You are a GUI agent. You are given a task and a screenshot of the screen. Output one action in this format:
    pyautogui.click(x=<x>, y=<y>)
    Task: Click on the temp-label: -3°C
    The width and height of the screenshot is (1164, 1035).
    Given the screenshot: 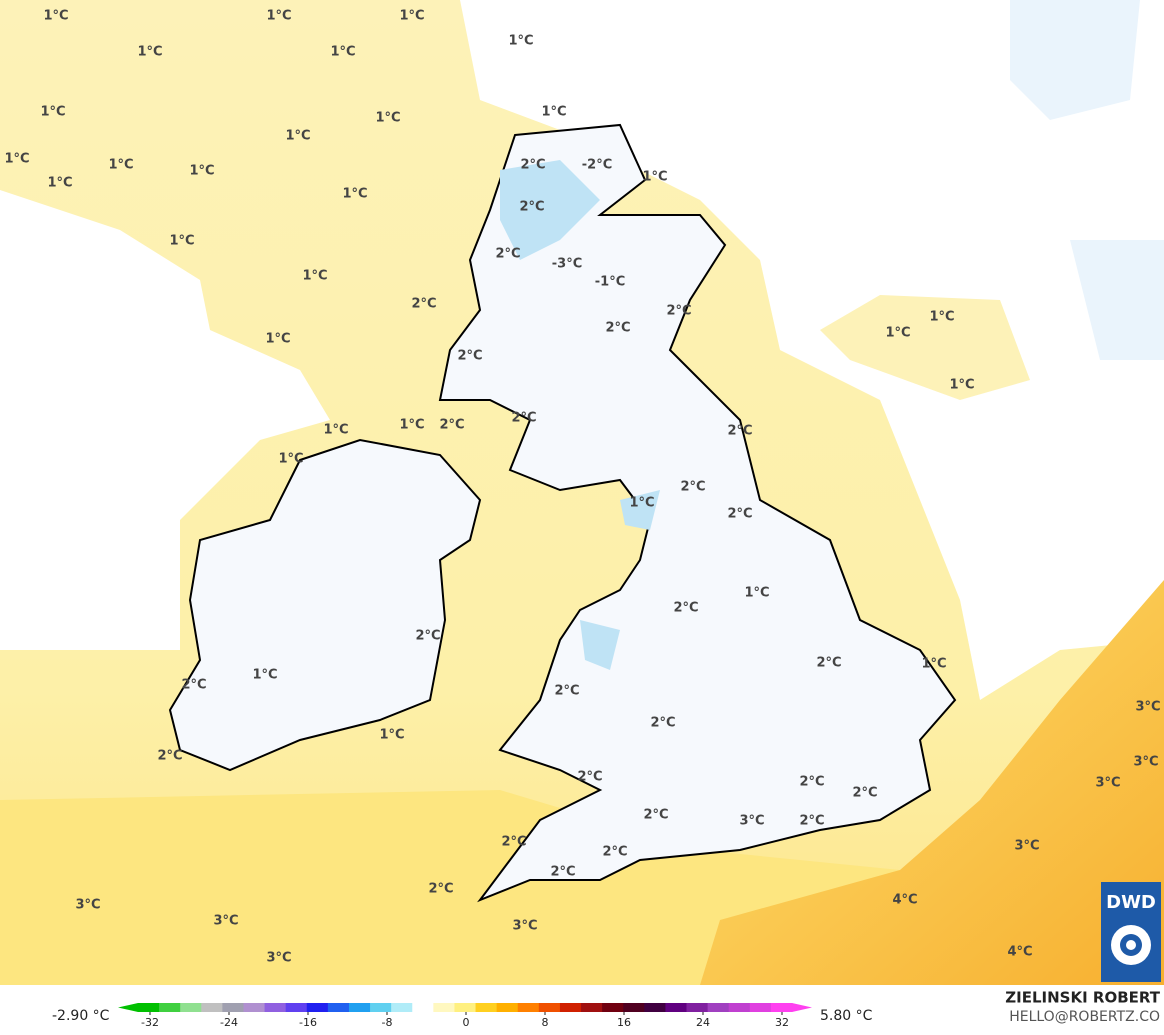 What is the action you would take?
    pyautogui.click(x=567, y=264)
    